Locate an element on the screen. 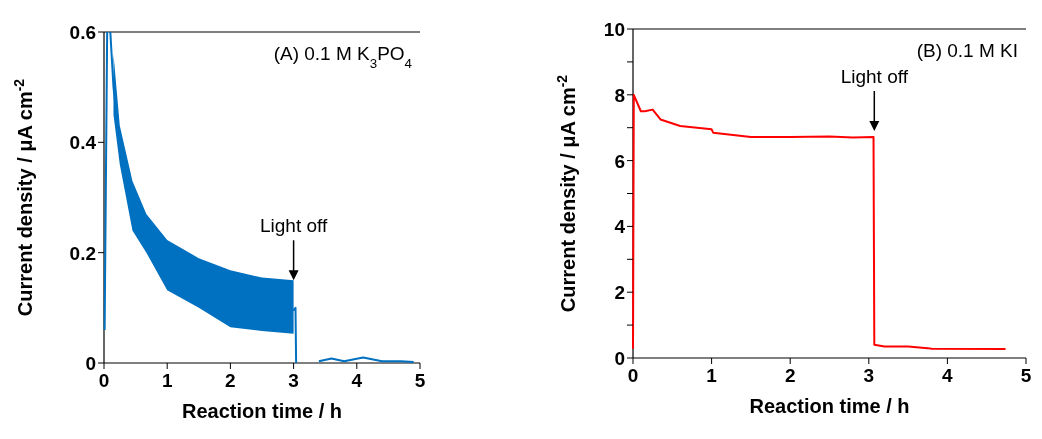 This screenshot has height=439, width=1042. y-tick-label: 4 is located at coordinates (620, 227).